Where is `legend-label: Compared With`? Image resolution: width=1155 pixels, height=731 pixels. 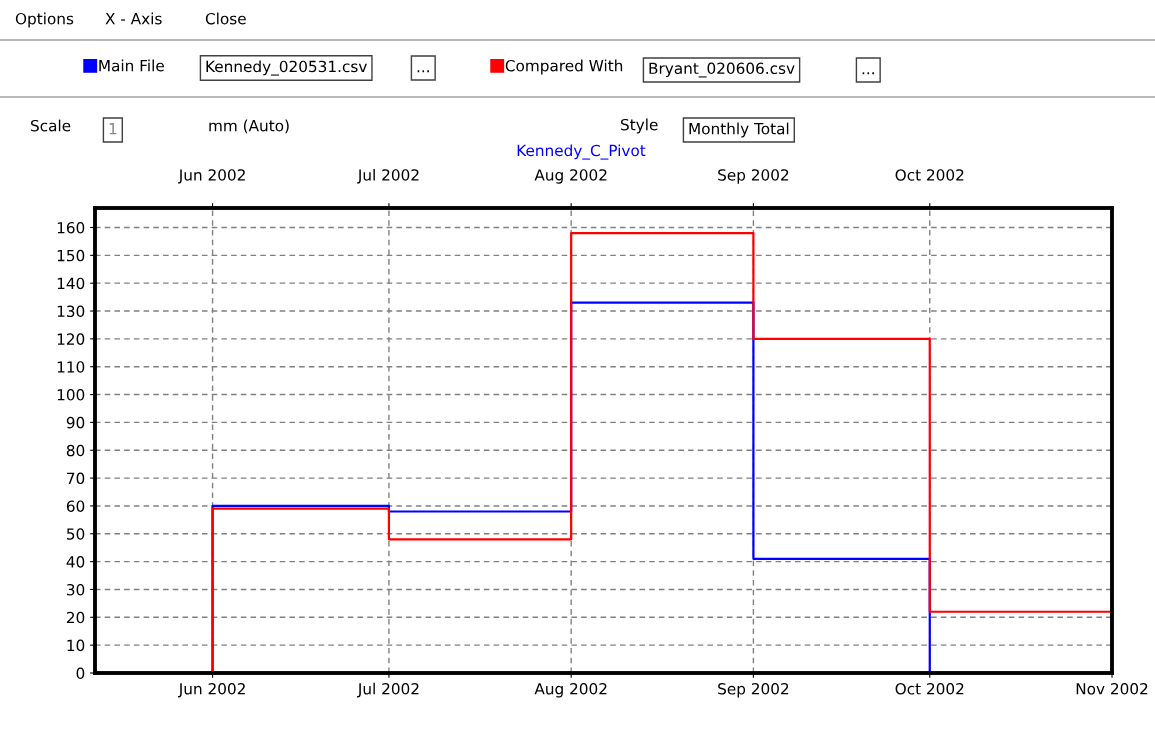 legend-label: Compared With is located at coordinates (564, 67).